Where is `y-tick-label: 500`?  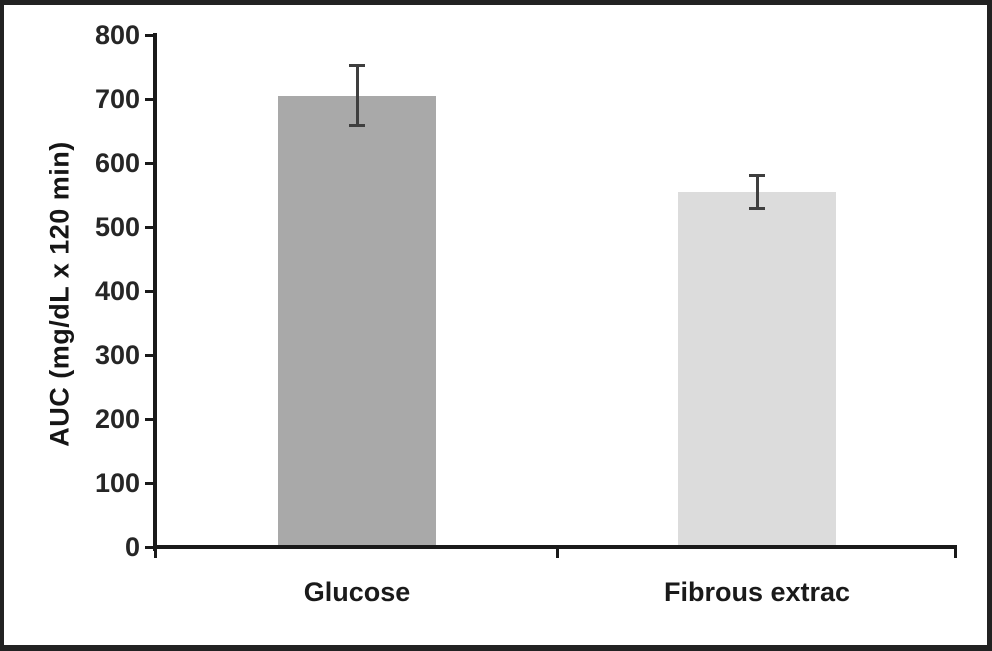 y-tick-label: 500 is located at coordinates (117, 227).